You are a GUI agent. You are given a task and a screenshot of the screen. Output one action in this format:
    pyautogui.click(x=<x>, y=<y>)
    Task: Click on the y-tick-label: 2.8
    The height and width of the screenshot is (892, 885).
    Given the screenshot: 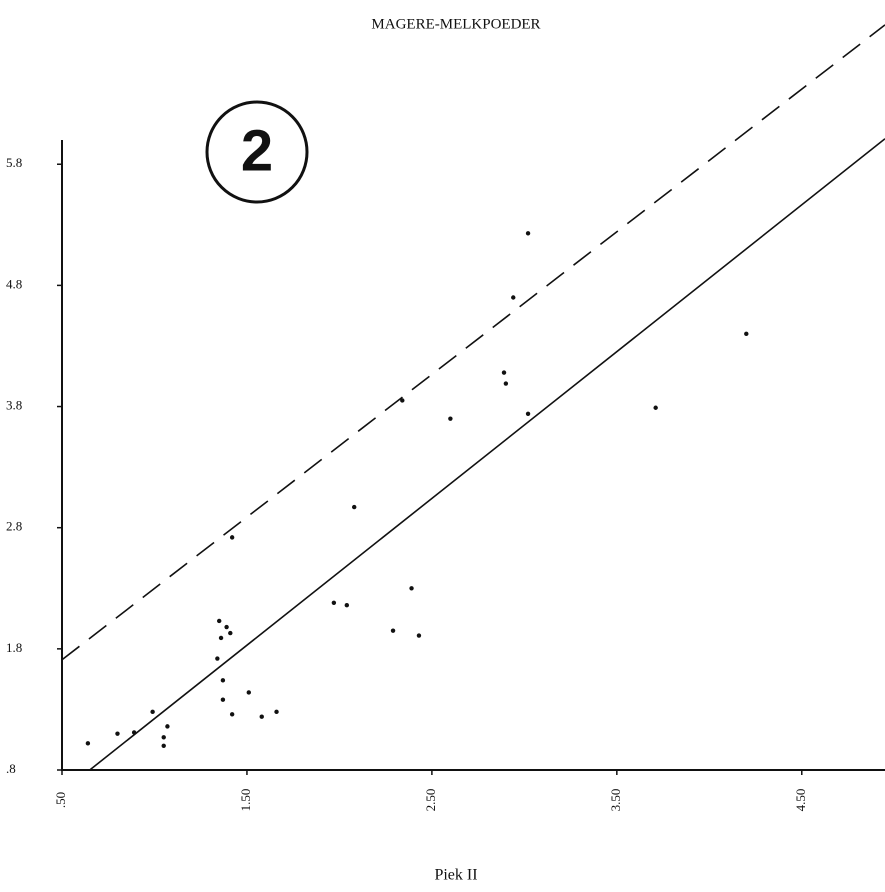 What is the action you would take?
    pyautogui.click(x=14, y=526)
    